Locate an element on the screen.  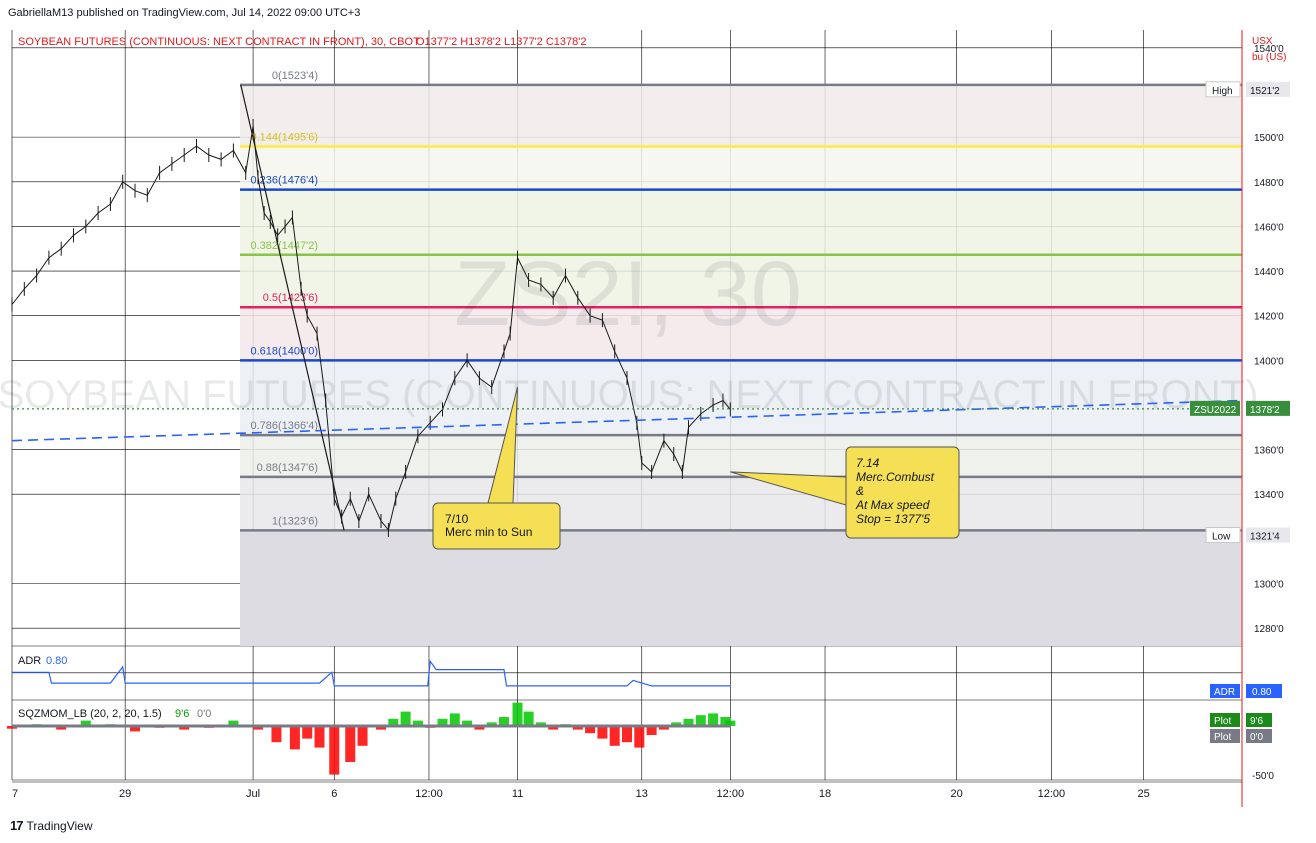
plot-badge1-bg is located at coordinates (1225, 720).